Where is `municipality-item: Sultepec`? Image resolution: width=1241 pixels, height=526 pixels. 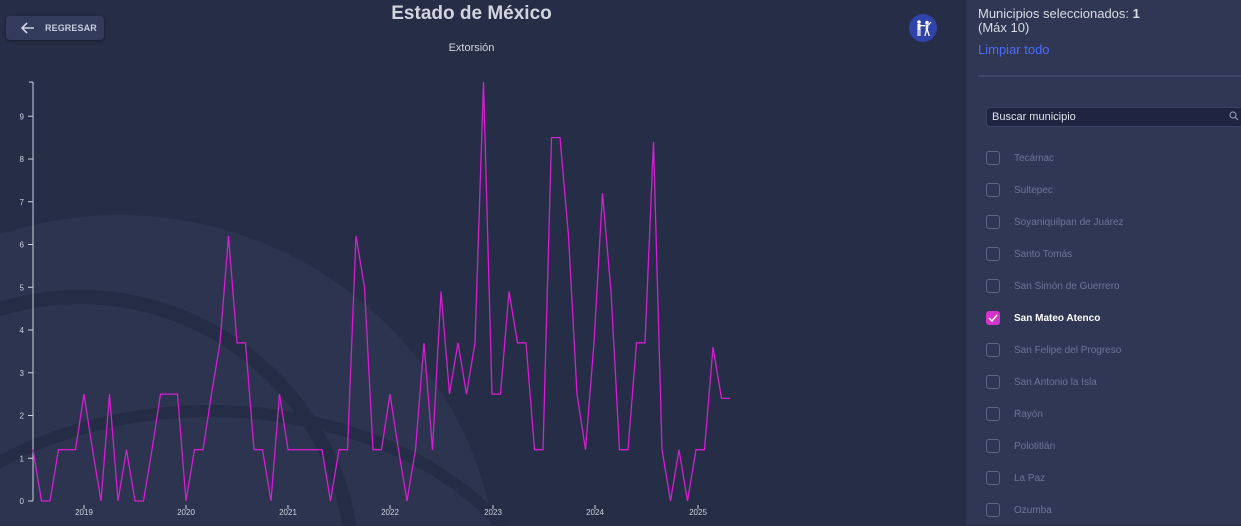
municipality-item: Sultepec is located at coordinates (1055, 190).